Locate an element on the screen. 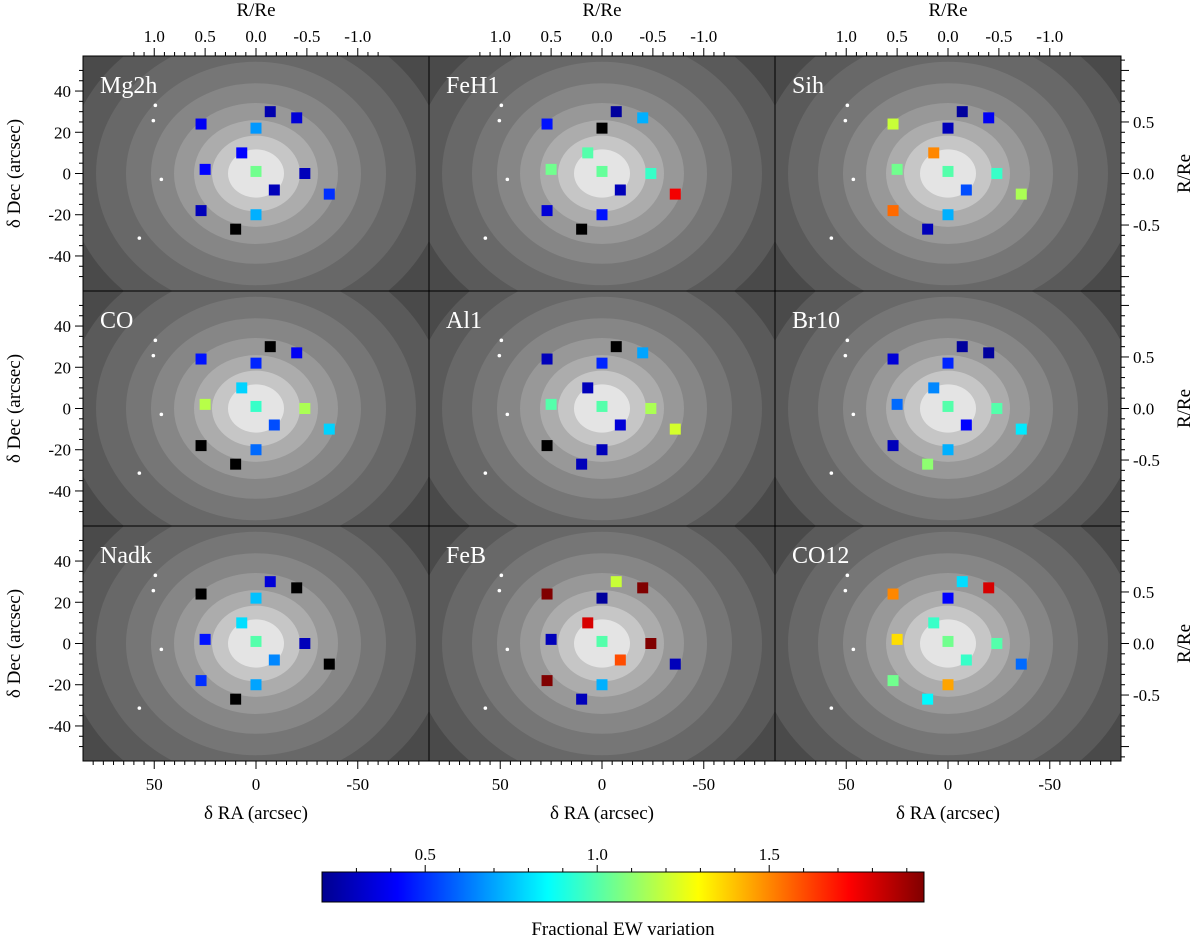  panel-title: CO is located at coordinates (116, 321).